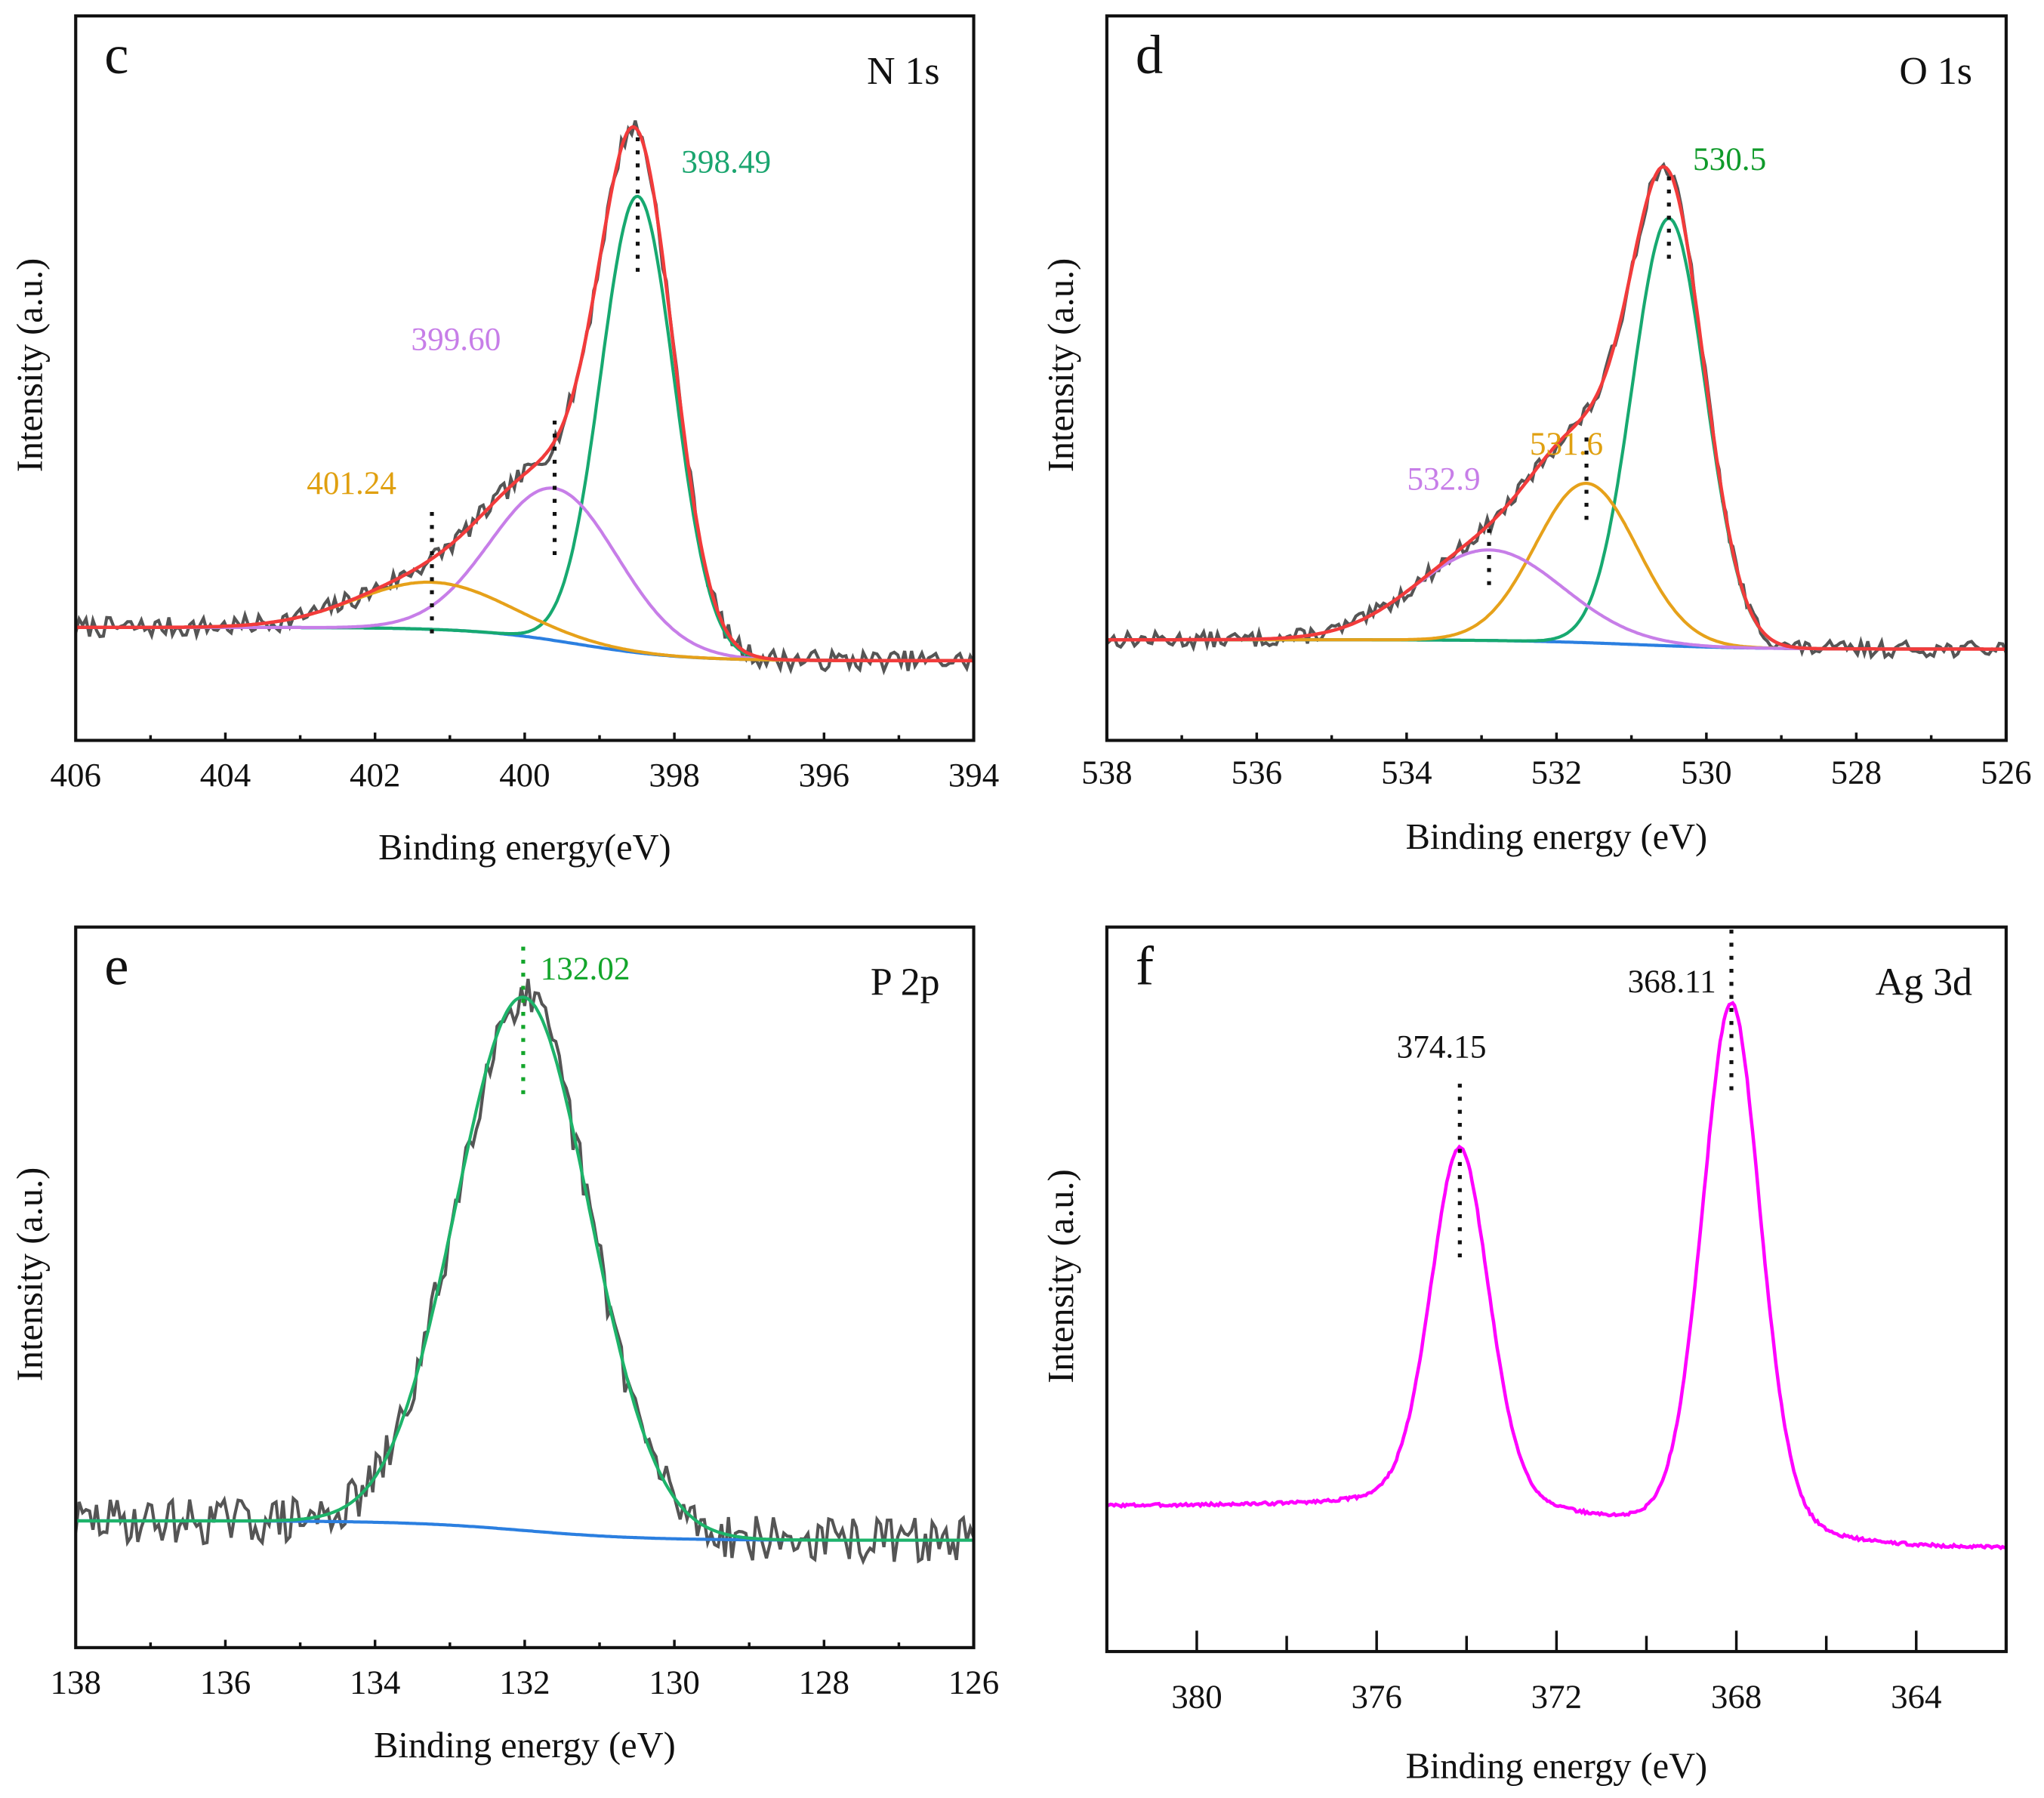 The image size is (2044, 1798). What do you see at coordinates (903, 71) in the screenshot?
I see `core-level-title: N 1s` at bounding box center [903, 71].